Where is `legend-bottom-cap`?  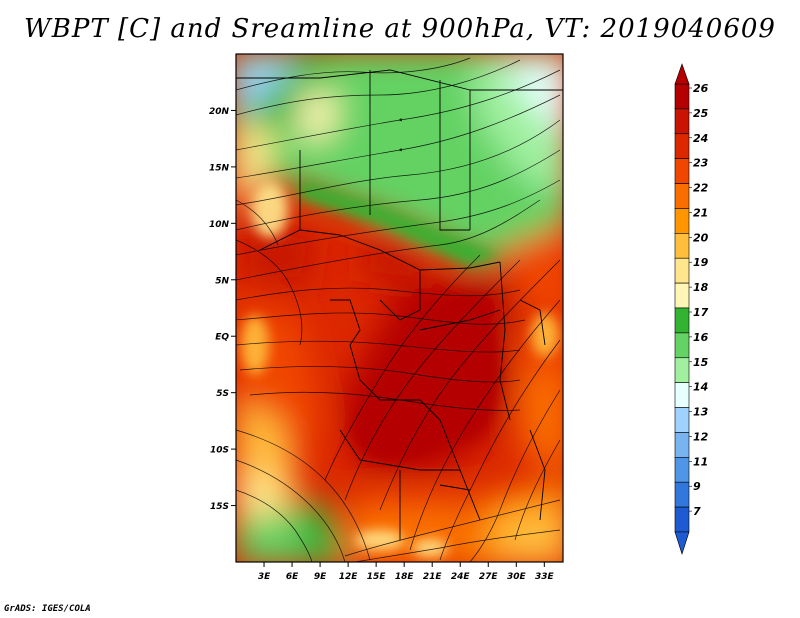
legend-bottom-cap is located at coordinates (682, 543).